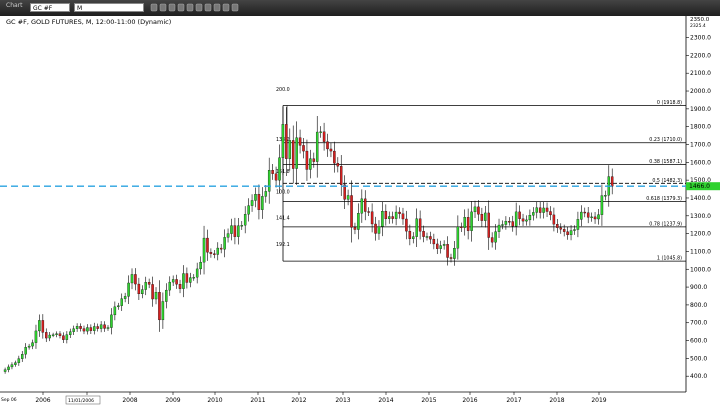  I want to click on fib-extension-label: 200.0, so click(283, 90).